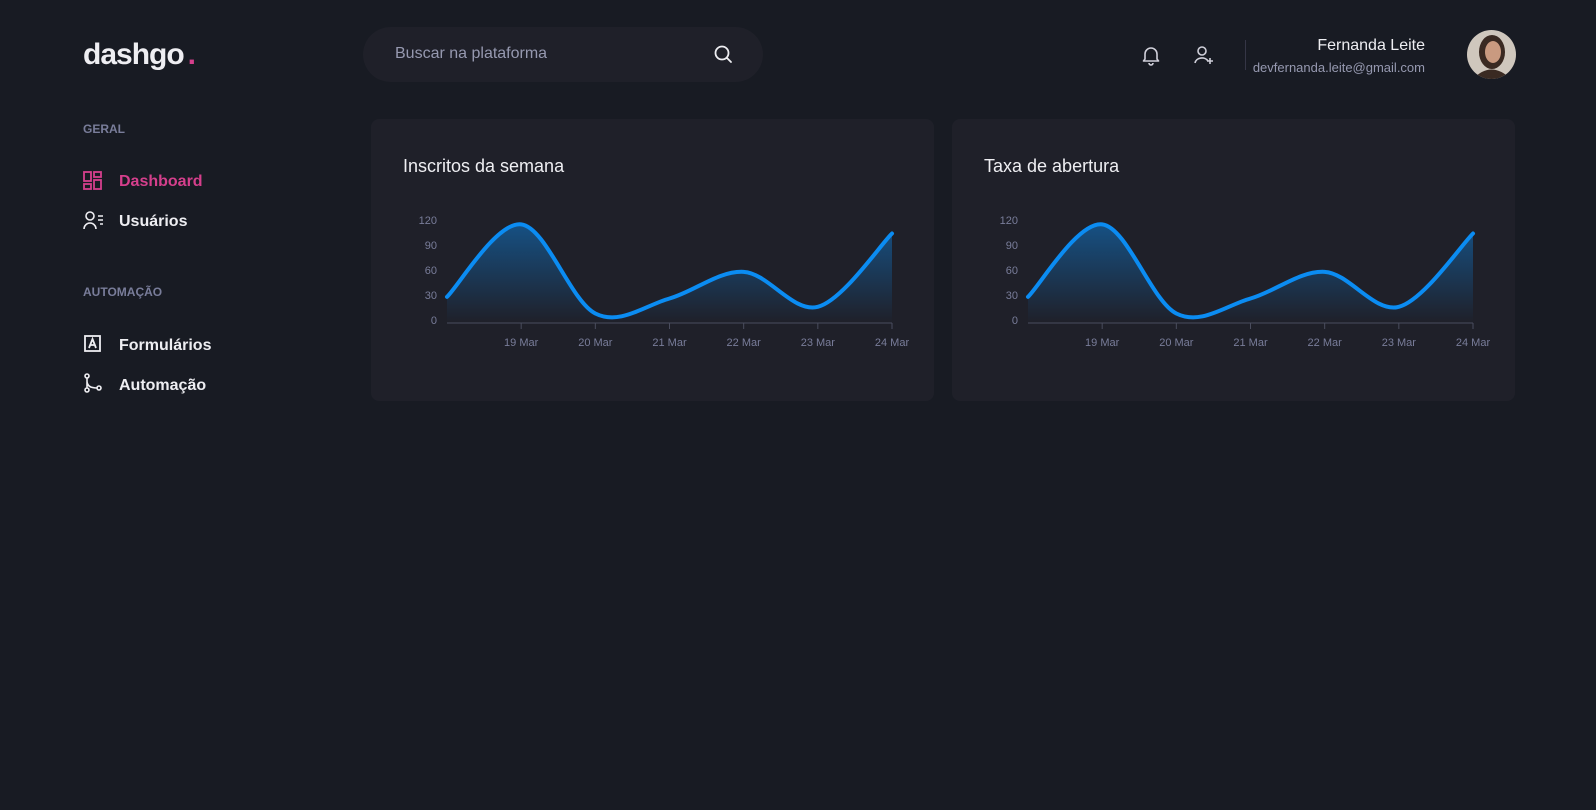 The image size is (1596, 810). What do you see at coordinates (484, 166) in the screenshot?
I see `chart-title: Inscritos da semana` at bounding box center [484, 166].